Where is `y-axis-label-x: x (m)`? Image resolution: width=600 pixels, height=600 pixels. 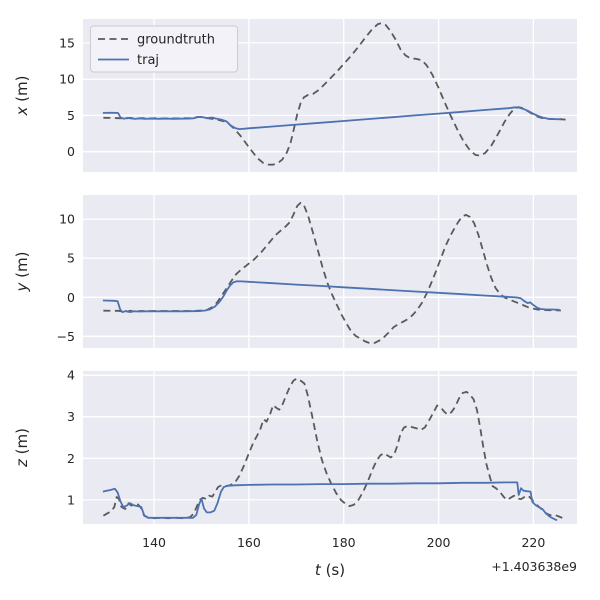 y-axis-label-x: x (m) is located at coordinates (22, 96).